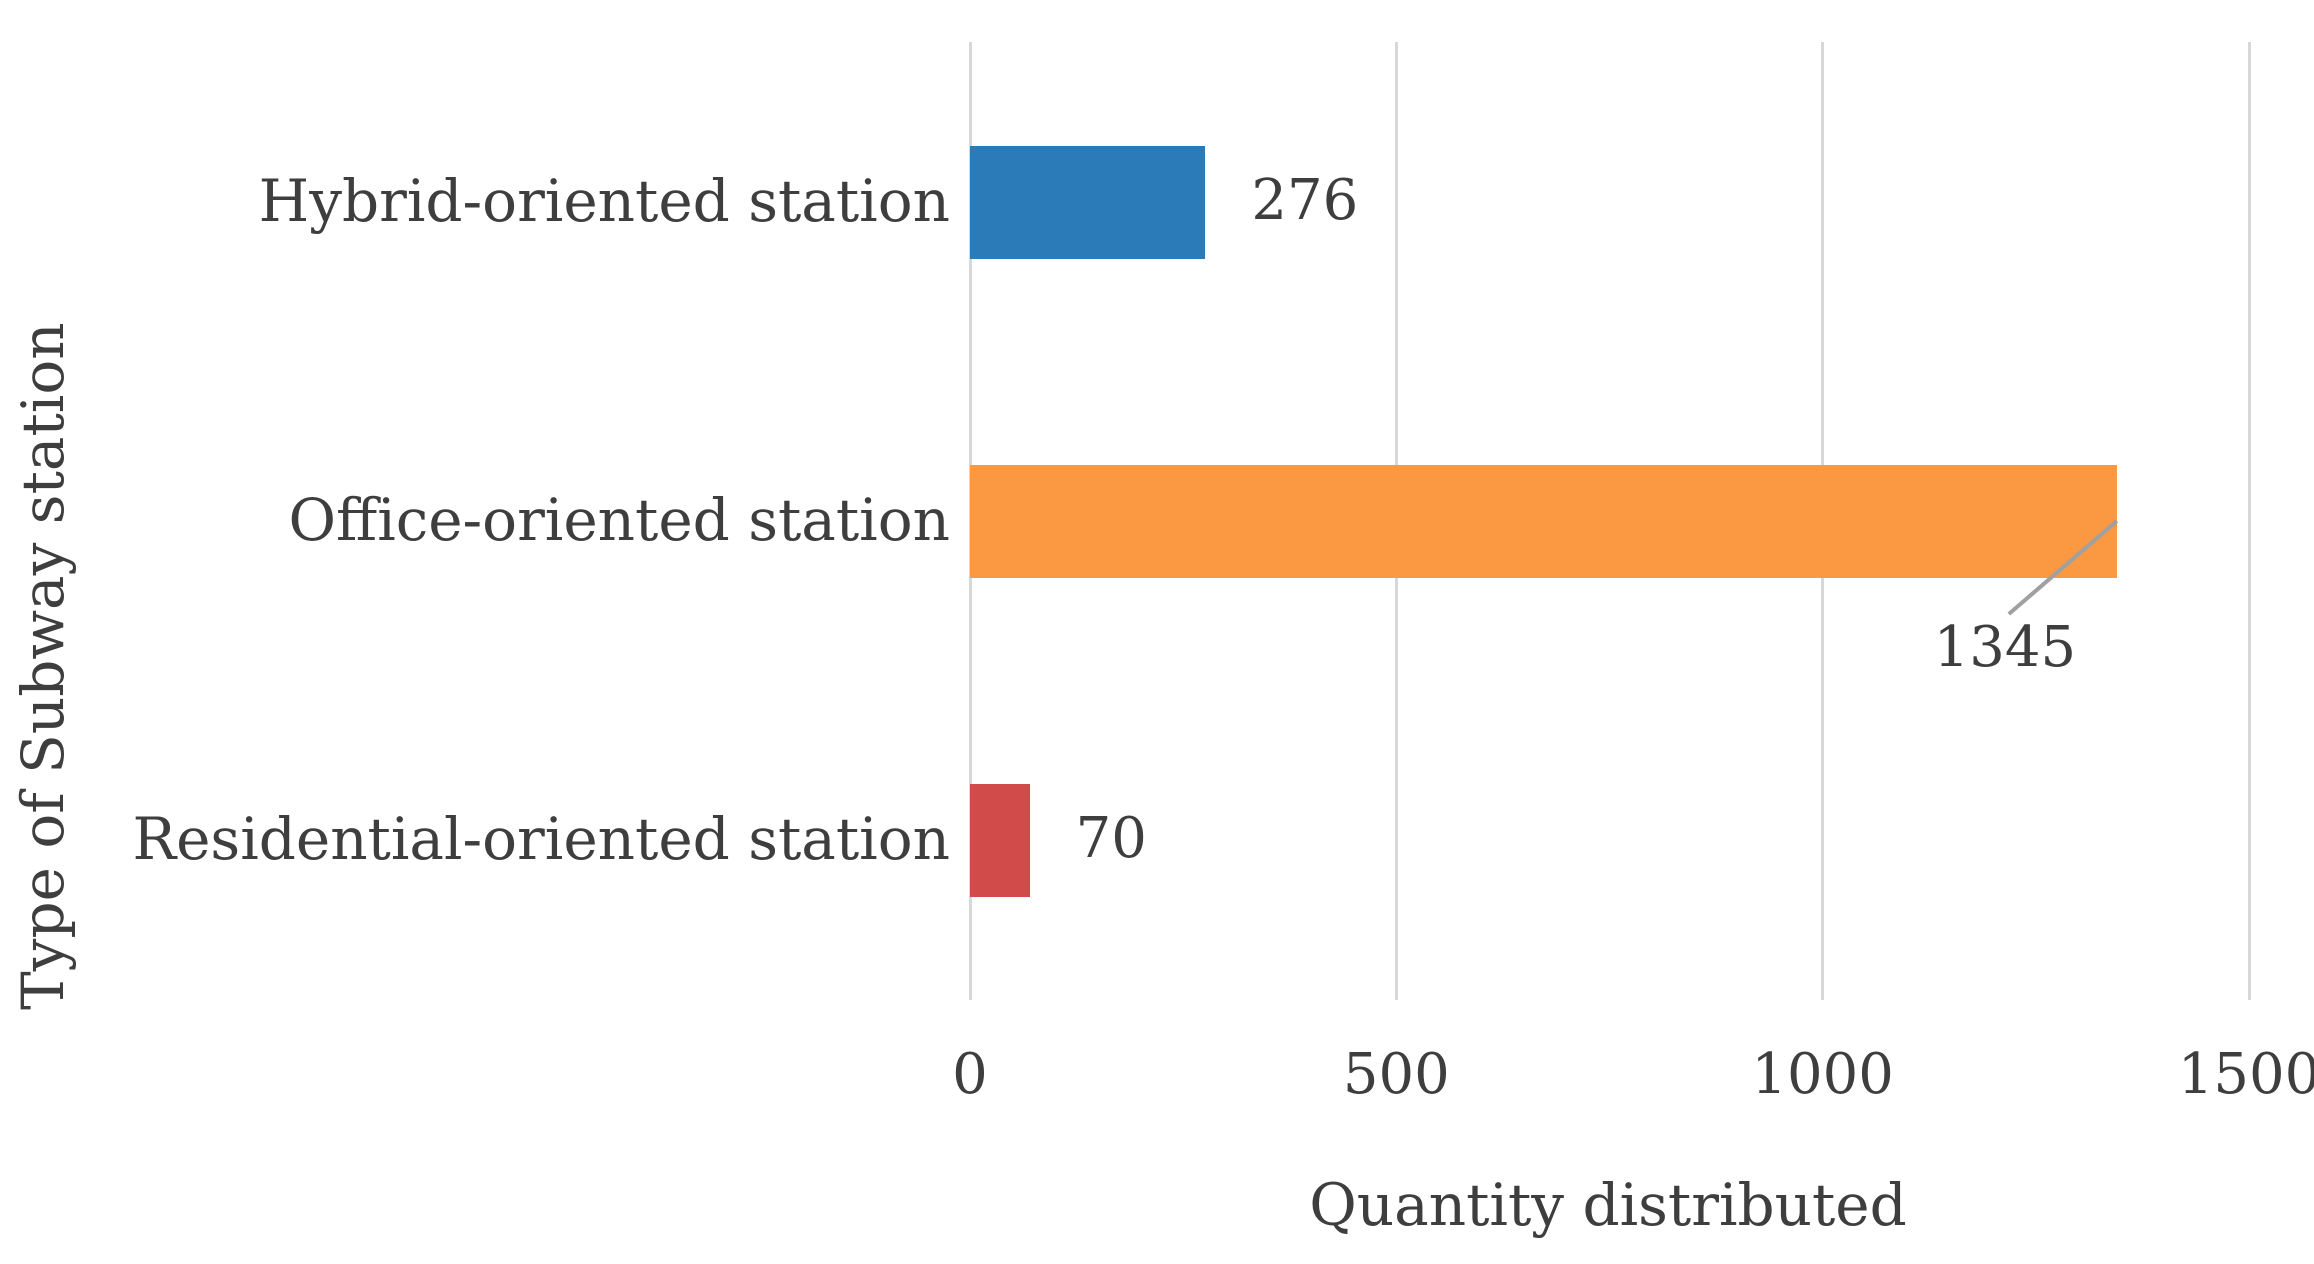 The width and height of the screenshot is (2314, 1264). What do you see at coordinates (1305, 200) in the screenshot?
I see `value-label: 276` at bounding box center [1305, 200].